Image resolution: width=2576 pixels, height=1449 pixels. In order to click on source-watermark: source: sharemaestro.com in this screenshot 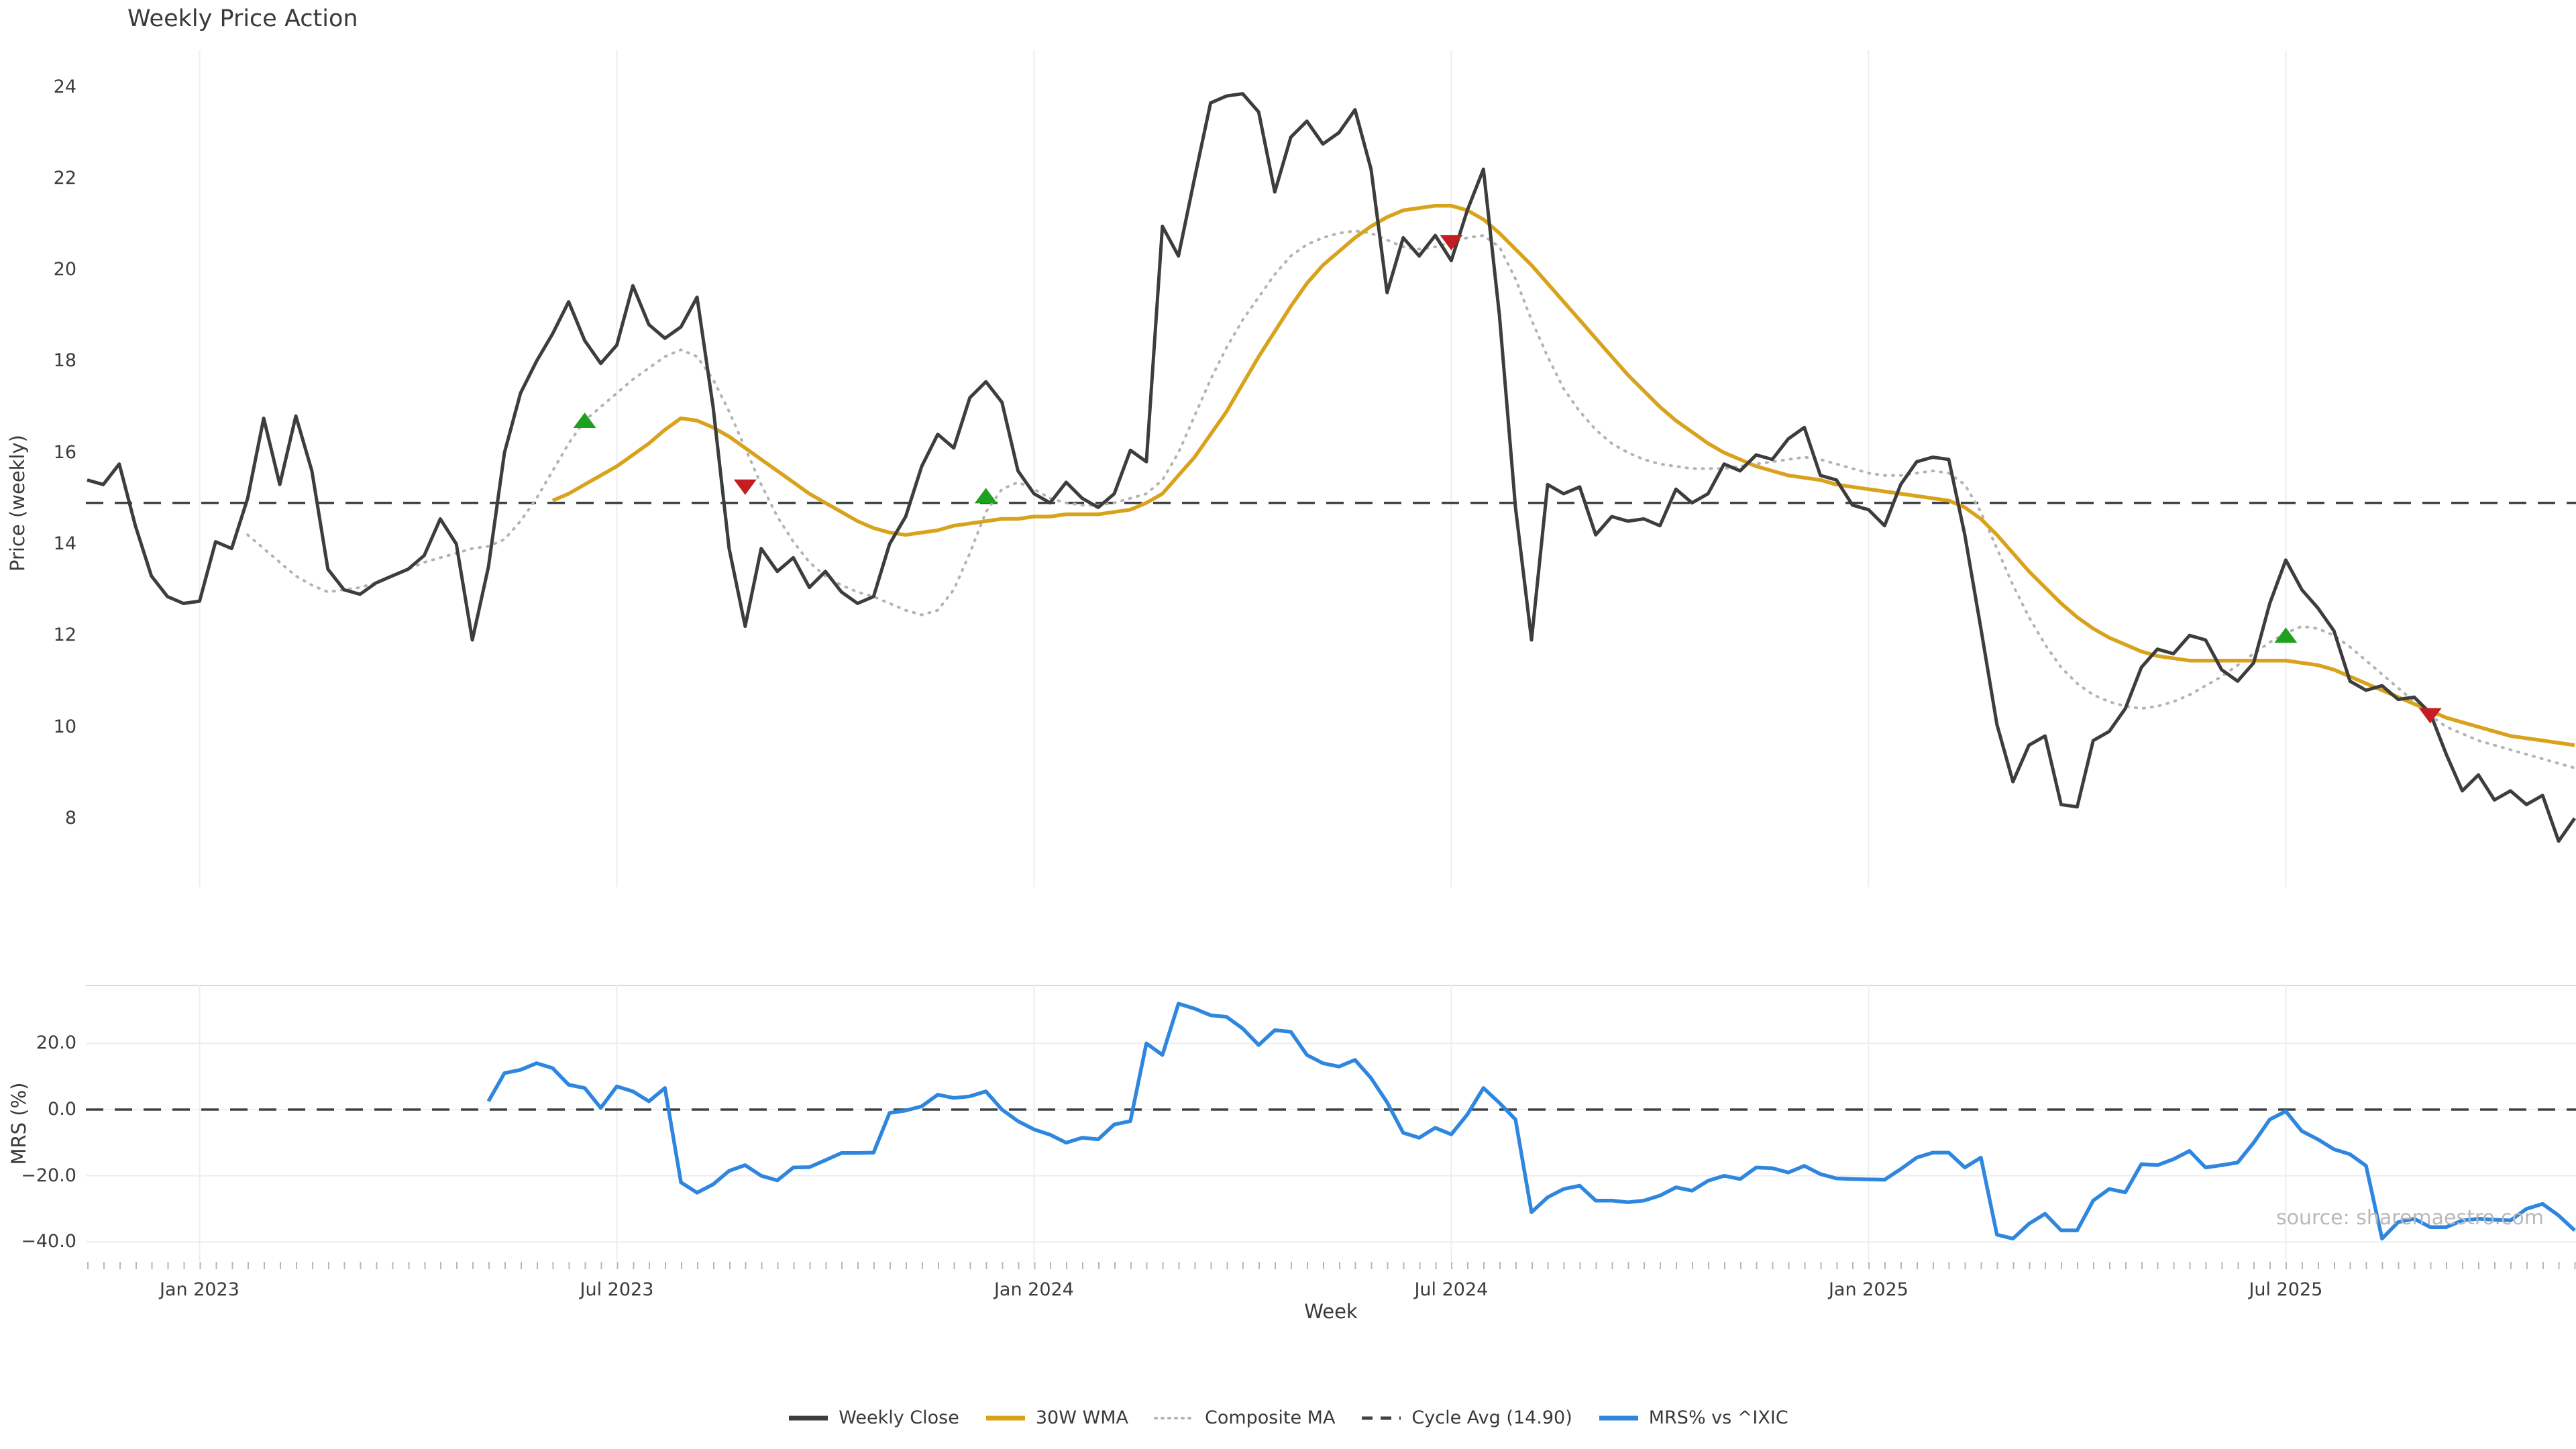, I will do `click(2410, 1218)`.